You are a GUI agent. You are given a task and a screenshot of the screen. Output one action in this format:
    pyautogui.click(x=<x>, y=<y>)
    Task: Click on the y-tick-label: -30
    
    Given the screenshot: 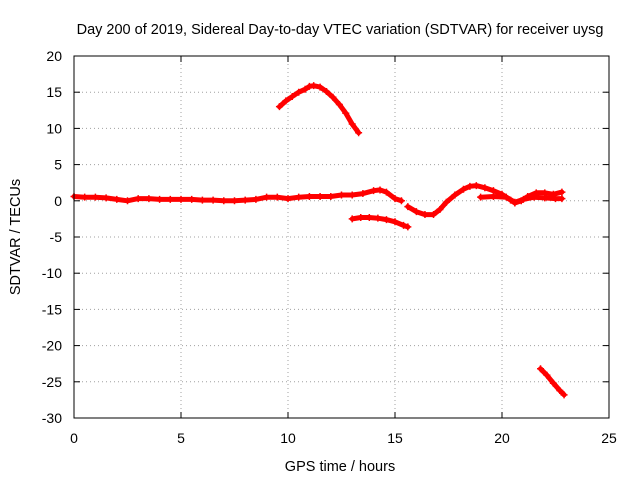 What is the action you would take?
    pyautogui.click(x=52, y=418)
    